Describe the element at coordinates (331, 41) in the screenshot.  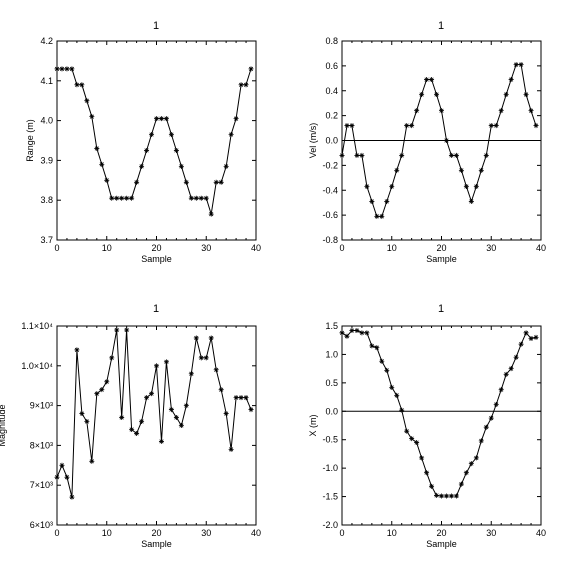
I see `y-tick-label: 0.8` at that location.